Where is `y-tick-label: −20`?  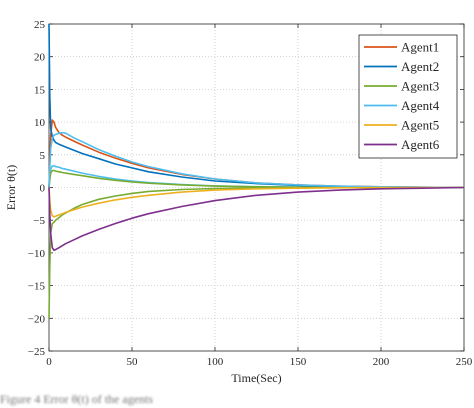 y-tick-label: −20 is located at coordinates (37, 319).